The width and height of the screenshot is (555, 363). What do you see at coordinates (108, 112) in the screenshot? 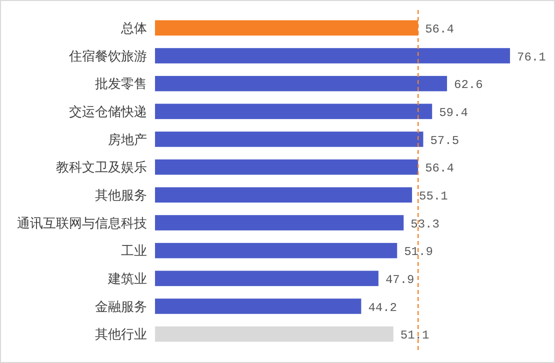
I see `y-tick-label: 交运仓储快递` at bounding box center [108, 112].